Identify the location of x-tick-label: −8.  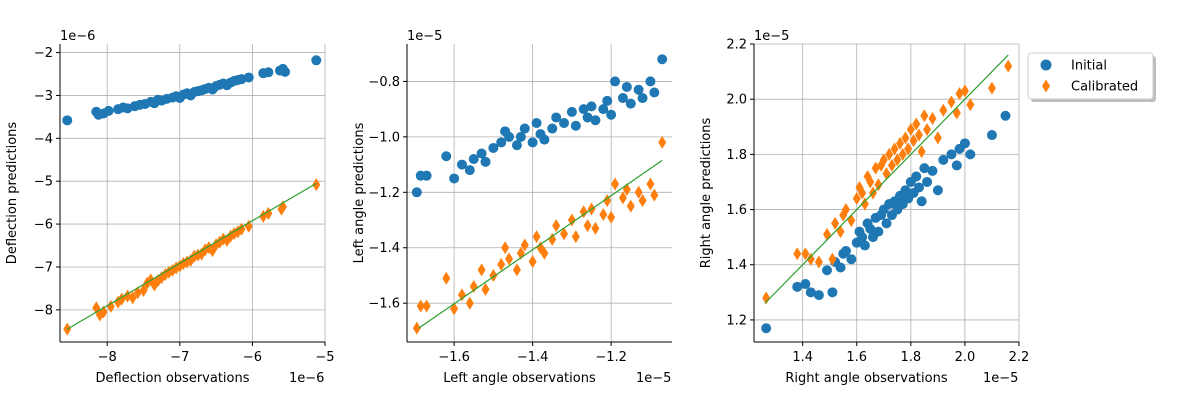
(107, 357).